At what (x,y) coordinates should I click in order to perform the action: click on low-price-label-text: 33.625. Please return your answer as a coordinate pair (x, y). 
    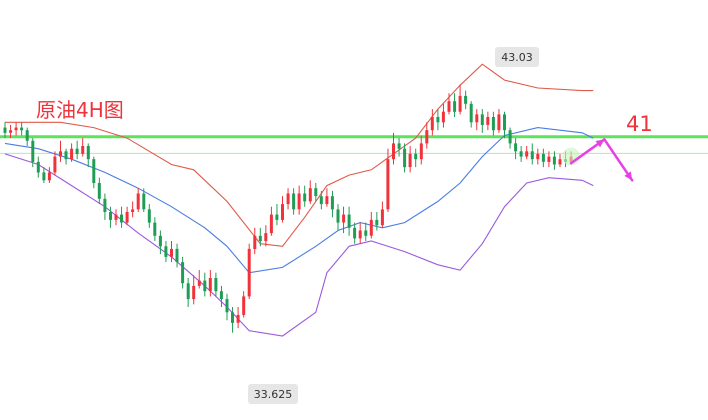
    Looking at the image, I should click on (273, 394).